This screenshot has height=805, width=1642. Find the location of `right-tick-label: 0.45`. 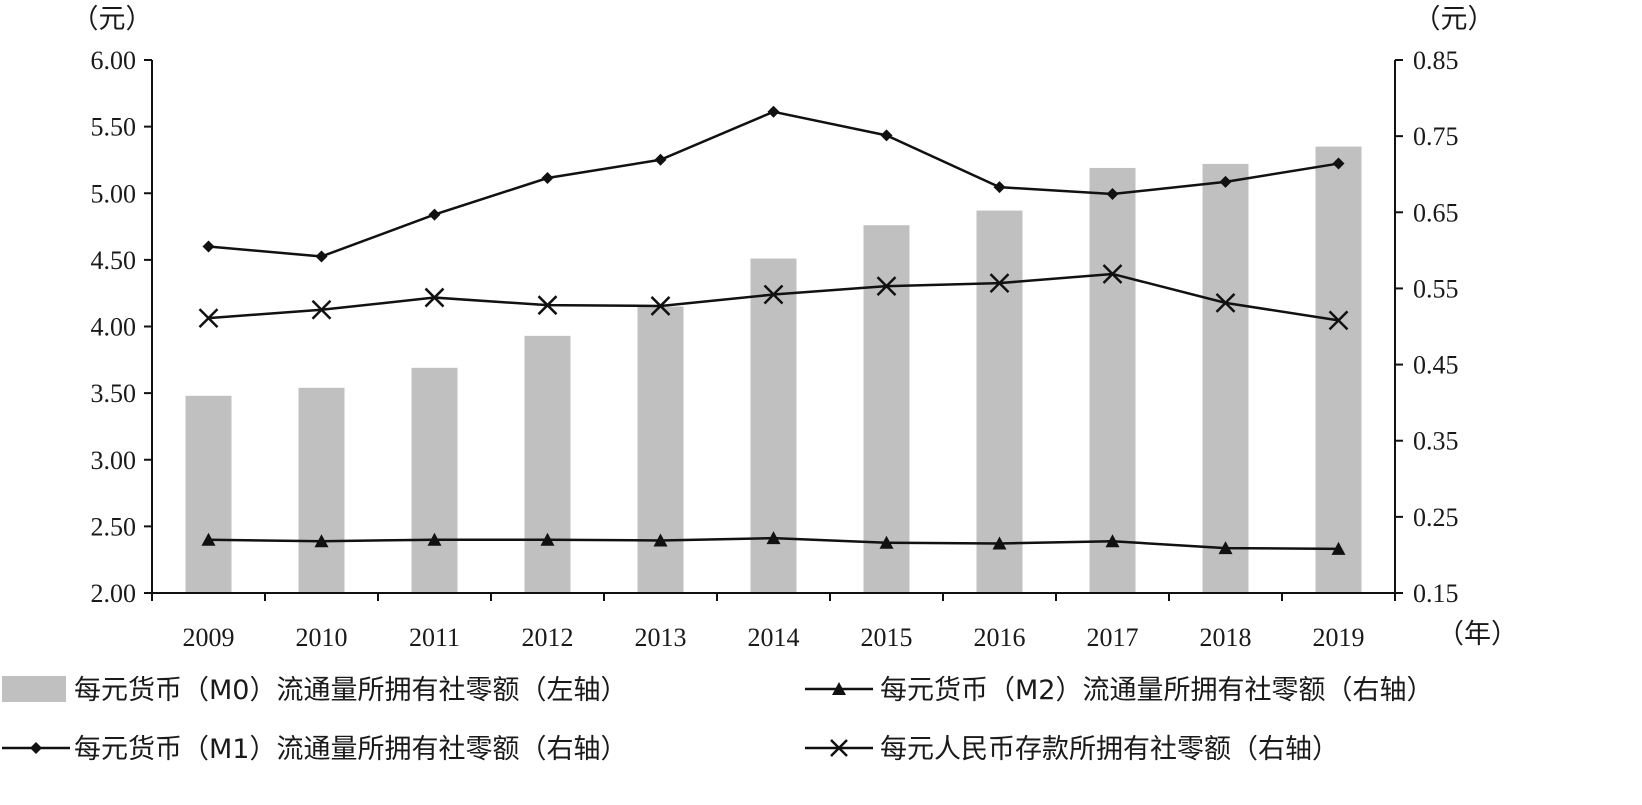

right-tick-label: 0.45 is located at coordinates (1436, 365).